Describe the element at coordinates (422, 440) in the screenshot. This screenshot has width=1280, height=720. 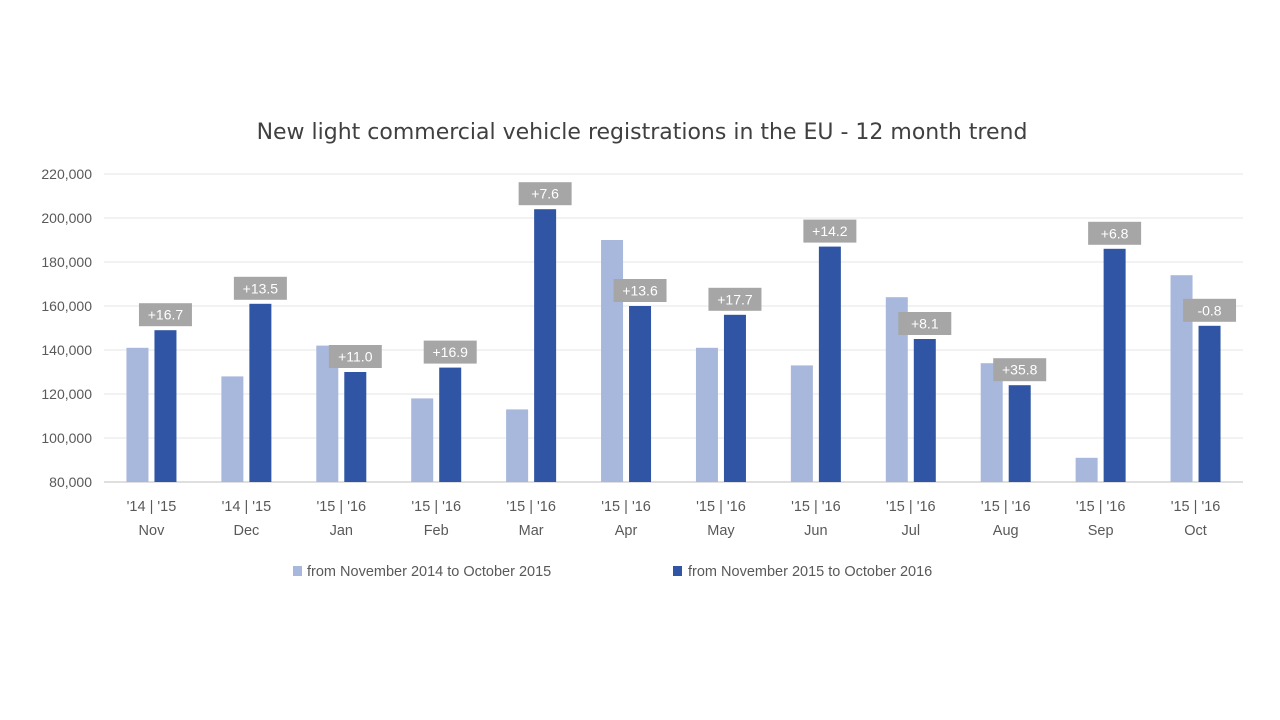
I see `bar-2015-feb` at that location.